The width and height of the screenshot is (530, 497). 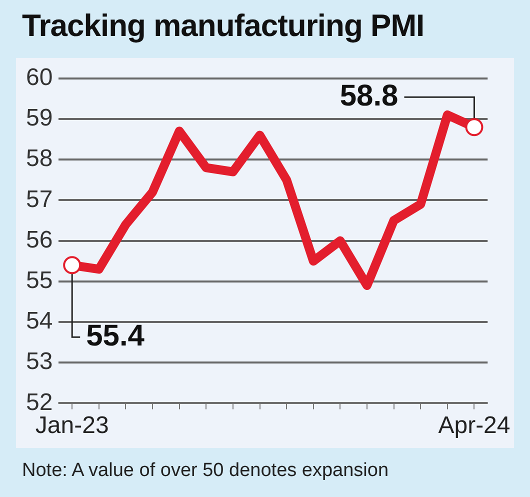 I want to click on y-tick-label: 55, so click(x=39, y=280).